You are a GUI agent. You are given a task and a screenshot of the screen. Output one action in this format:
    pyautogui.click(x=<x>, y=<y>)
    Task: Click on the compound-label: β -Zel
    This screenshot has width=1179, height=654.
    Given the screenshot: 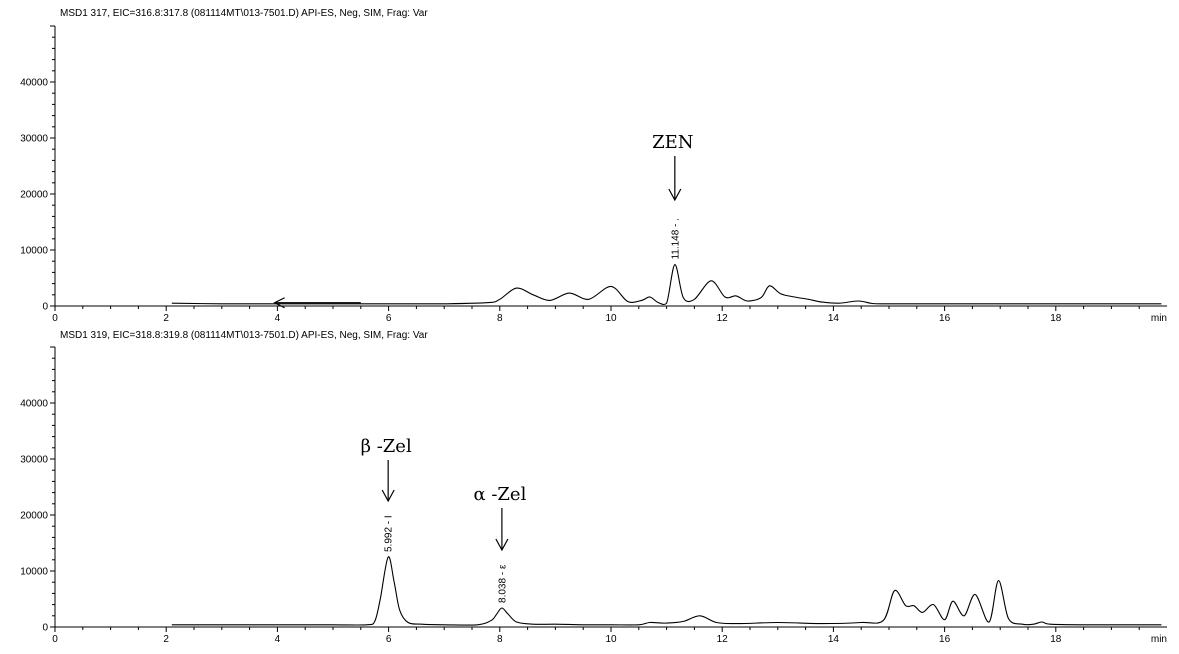 What is the action you would take?
    pyautogui.click(x=386, y=446)
    